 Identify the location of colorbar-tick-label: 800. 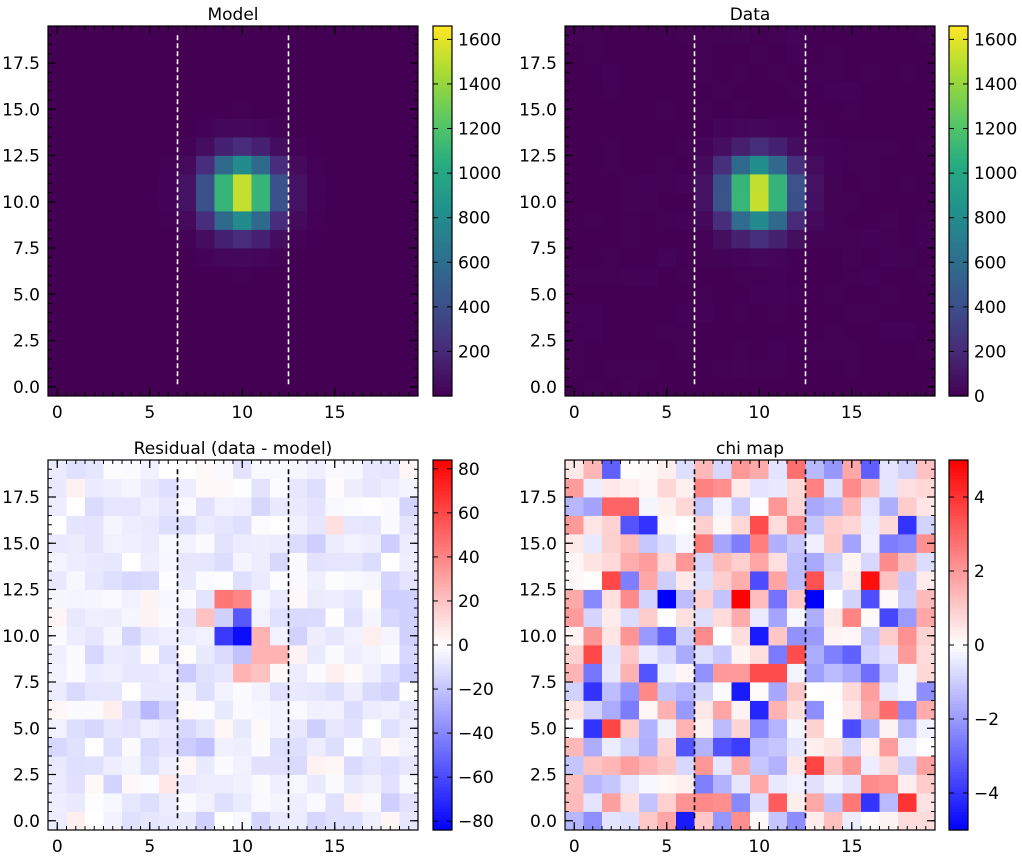
(990, 219).